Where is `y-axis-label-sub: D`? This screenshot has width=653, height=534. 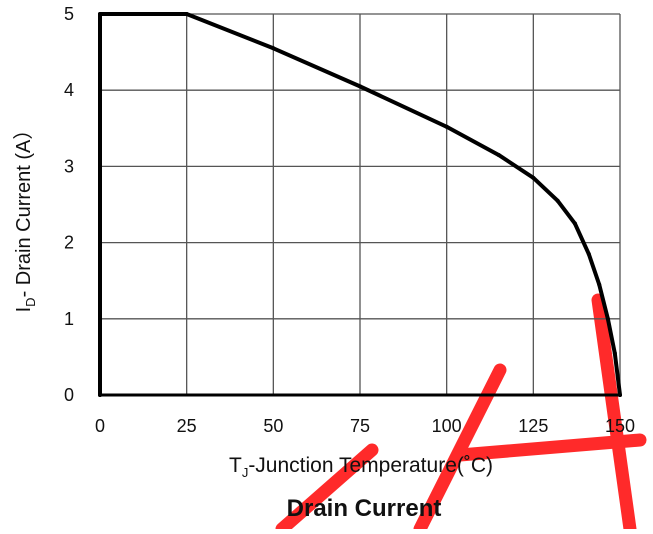
y-axis-label-sub: D is located at coordinates (30, 301).